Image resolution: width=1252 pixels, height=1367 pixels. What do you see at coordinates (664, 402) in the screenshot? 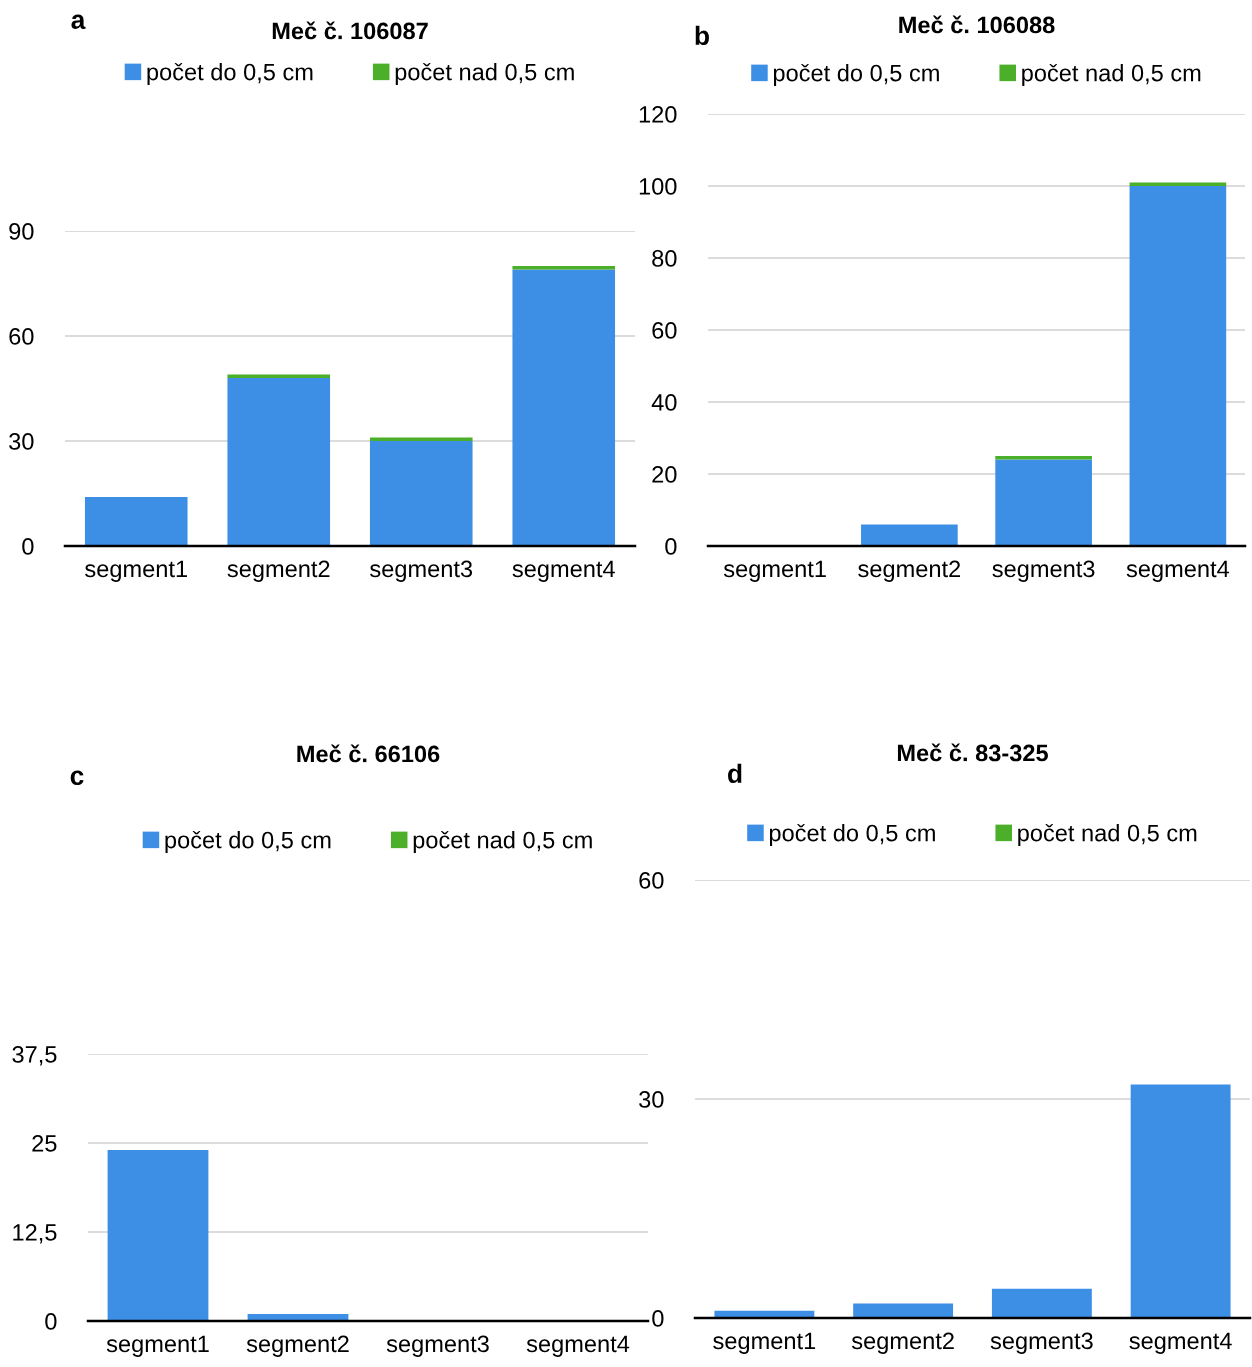
I see `y-tick-label: 40` at bounding box center [664, 402].